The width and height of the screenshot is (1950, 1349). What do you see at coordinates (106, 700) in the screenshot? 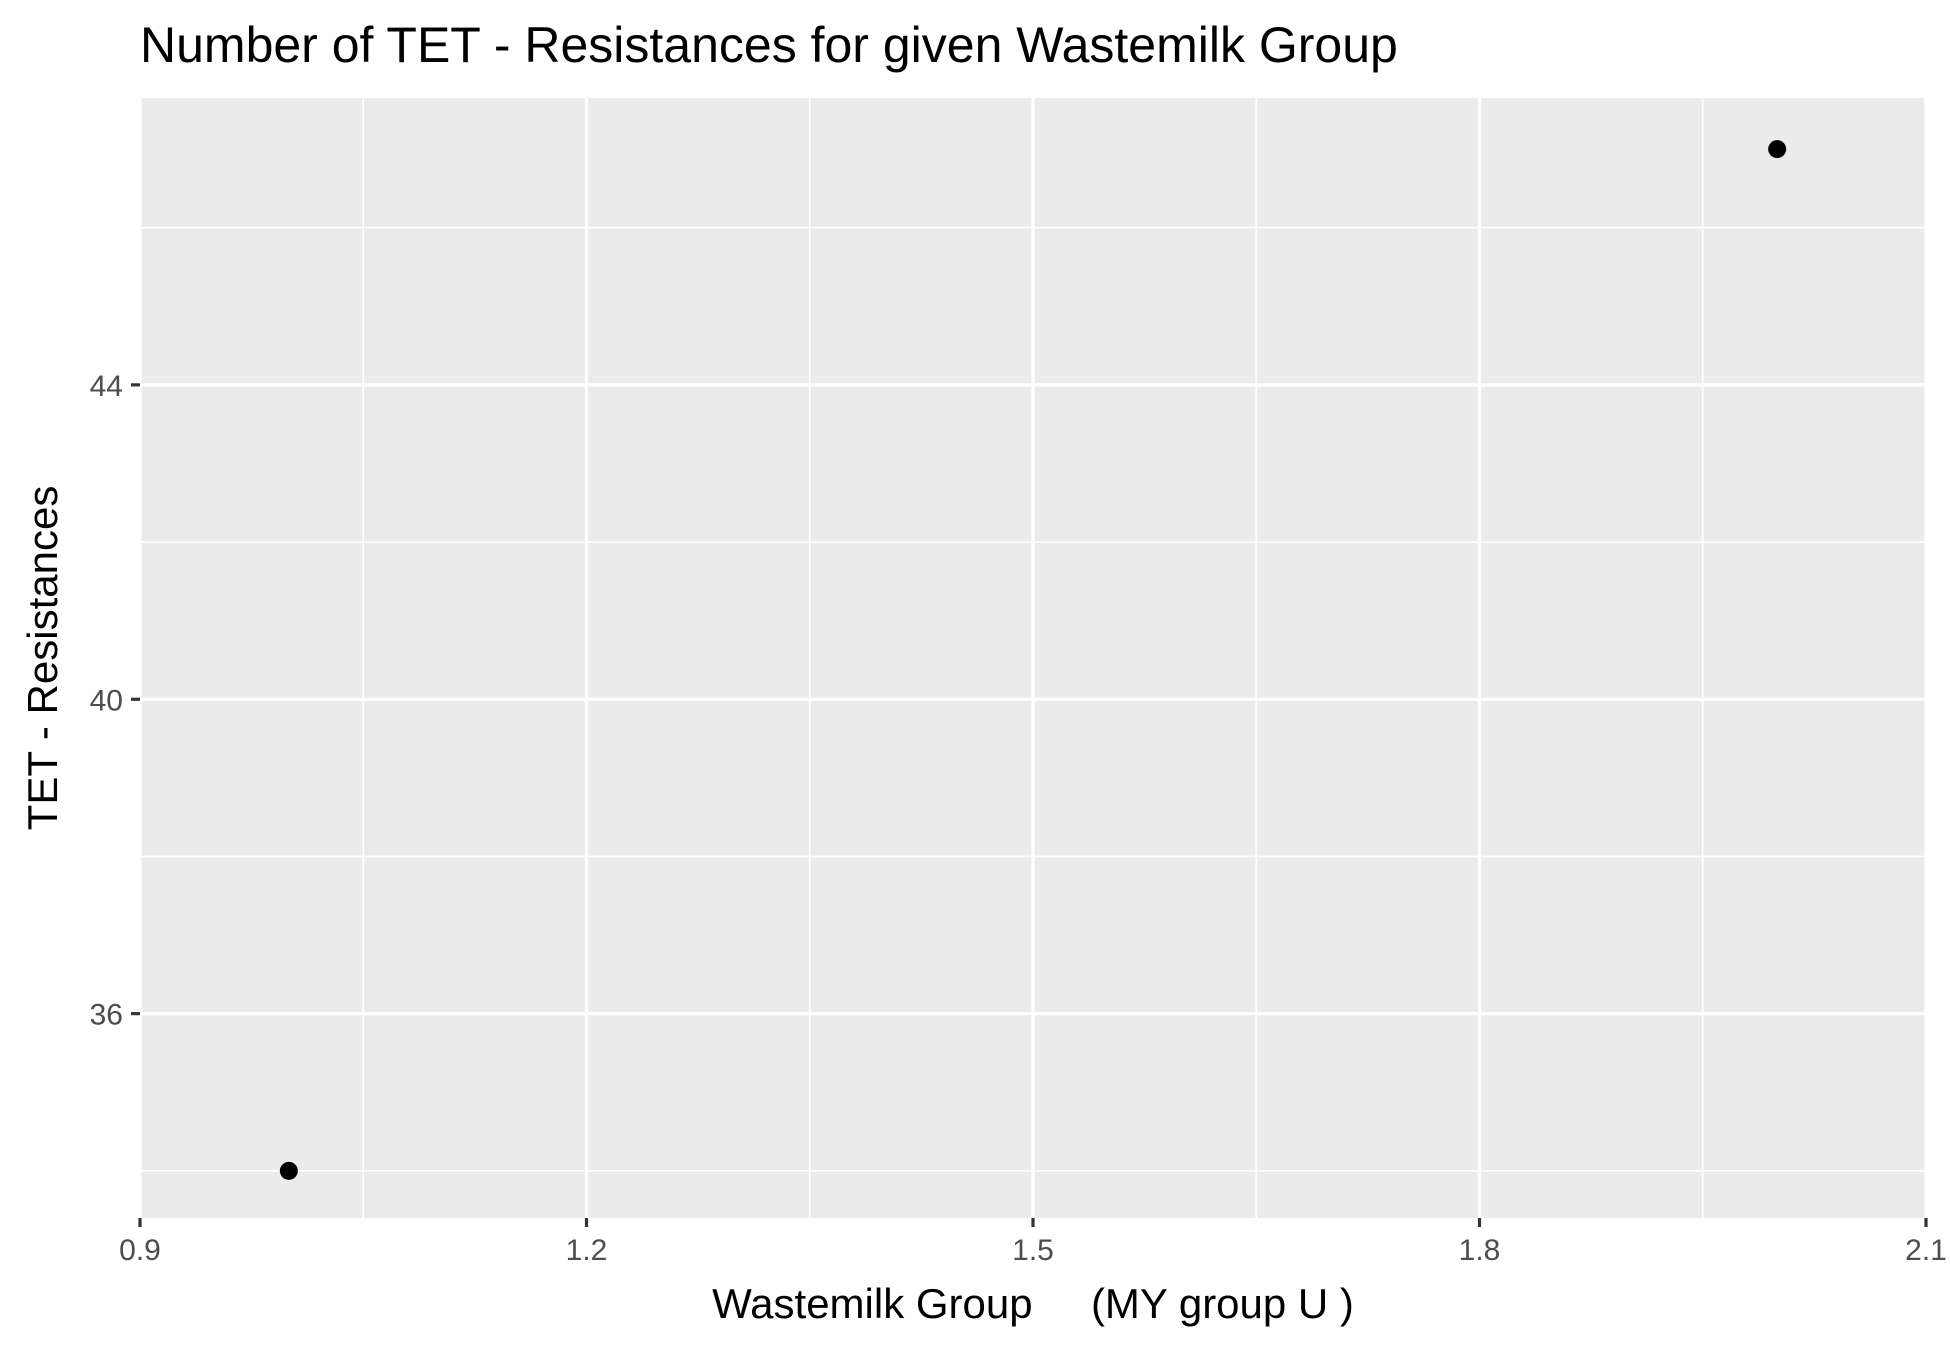
I see `y-tick-label: 40` at bounding box center [106, 700].